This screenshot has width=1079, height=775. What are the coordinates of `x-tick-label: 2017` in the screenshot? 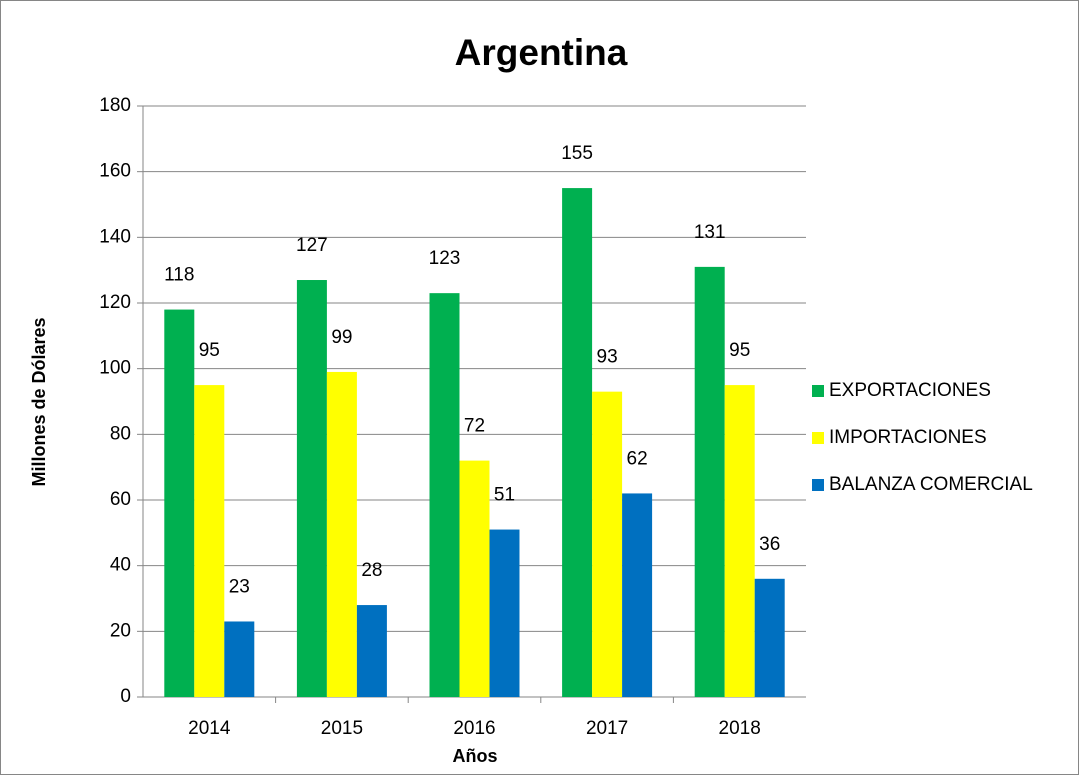 It's located at (607, 728).